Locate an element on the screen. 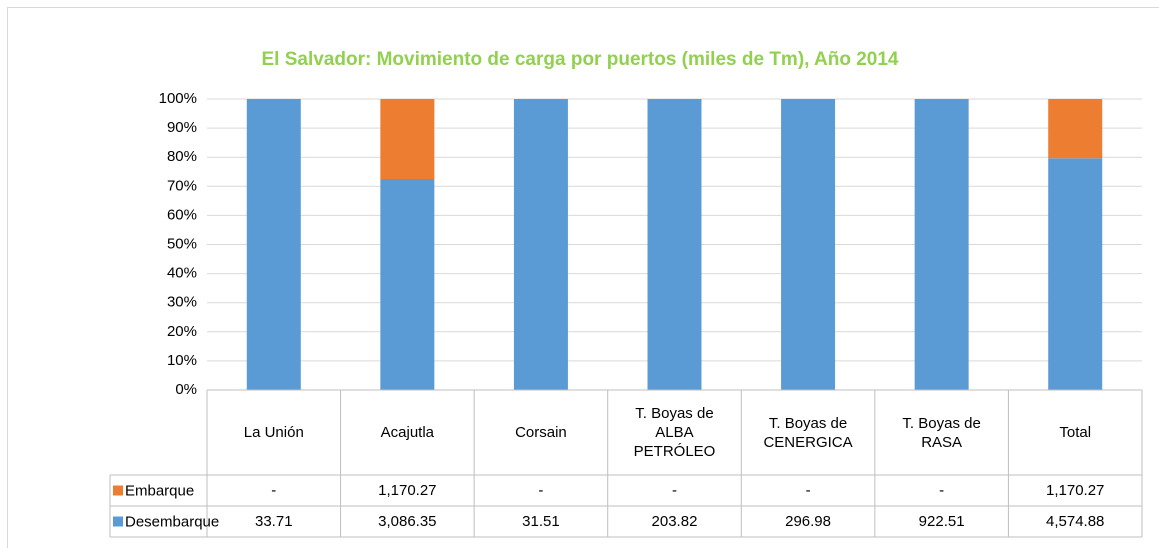  data-label: 203.82 is located at coordinates (674, 521).